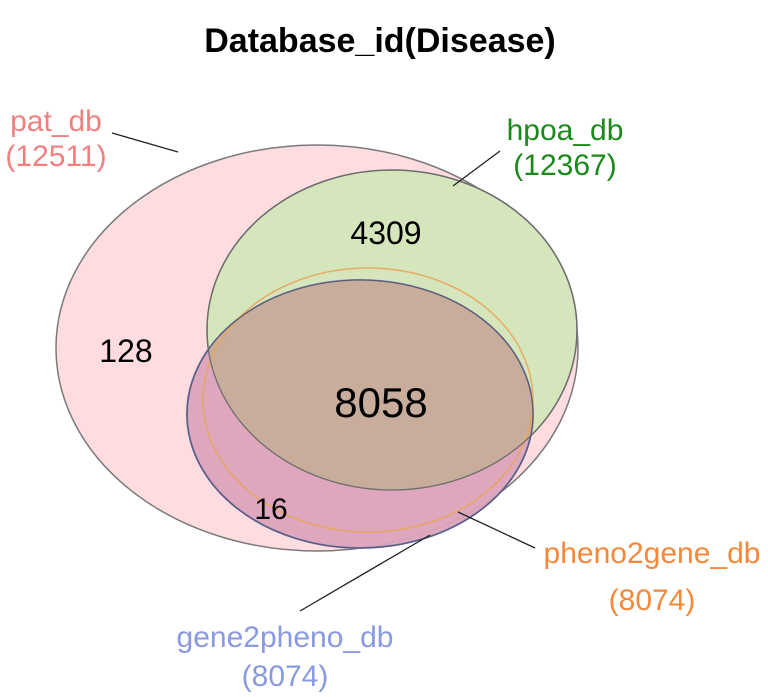 This screenshot has height=697, width=768. What do you see at coordinates (55, 156) in the screenshot?
I see `pat-db-size: (12511)` at bounding box center [55, 156].